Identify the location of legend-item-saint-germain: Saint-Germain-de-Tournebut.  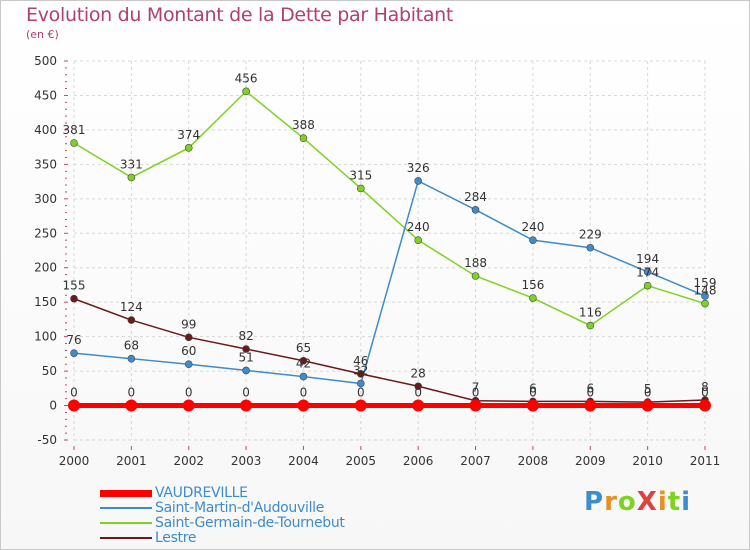
(222, 523).